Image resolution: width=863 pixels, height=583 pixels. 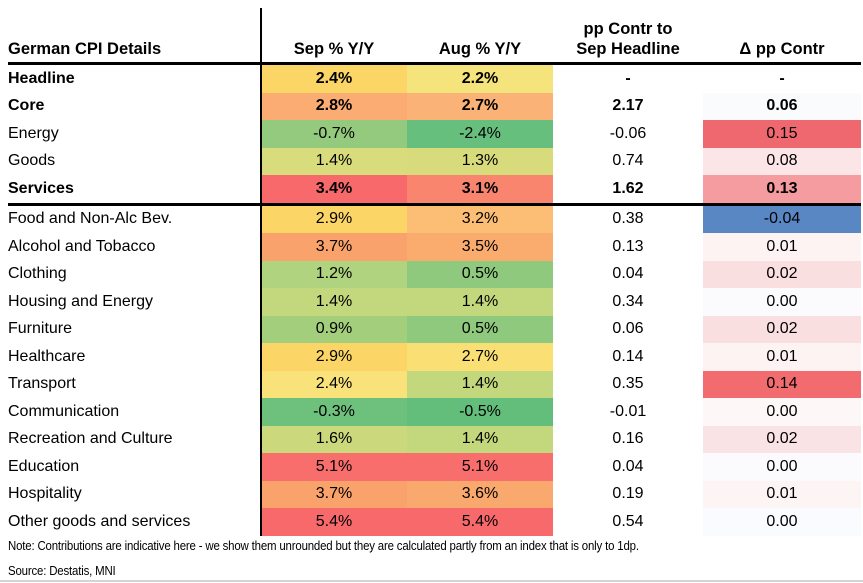 I want to click on column-header-pp-contr-line2: Sep Headline, so click(x=628, y=48).